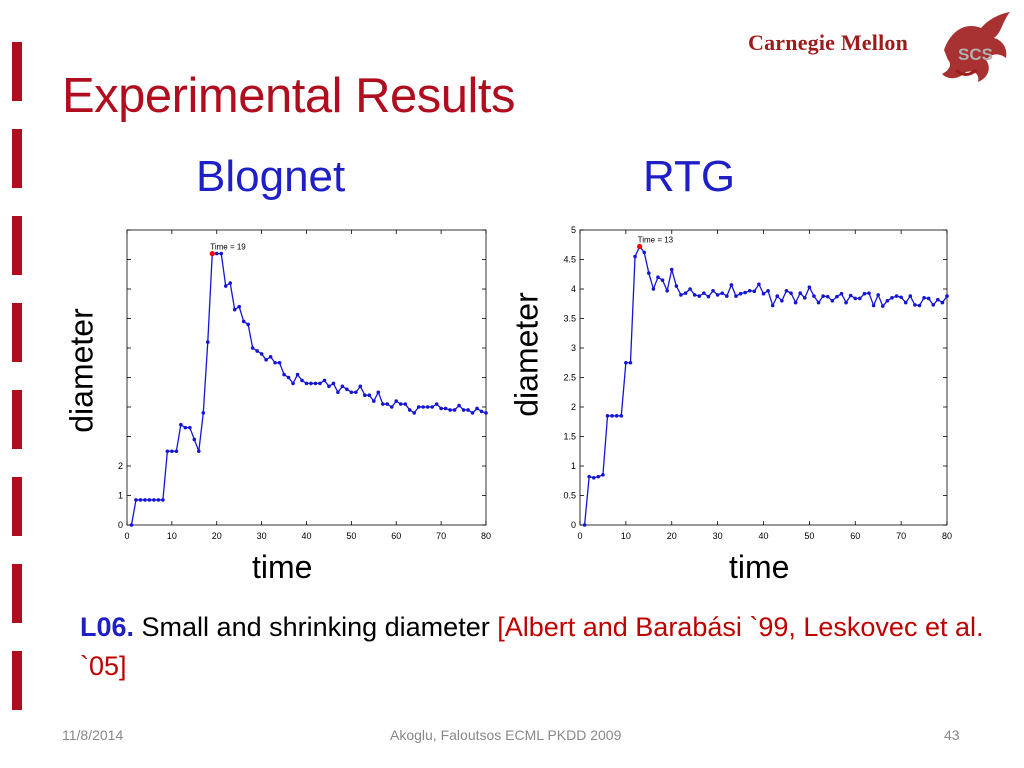  I want to click on logo-text: Carnegie Mellon, so click(828, 42).